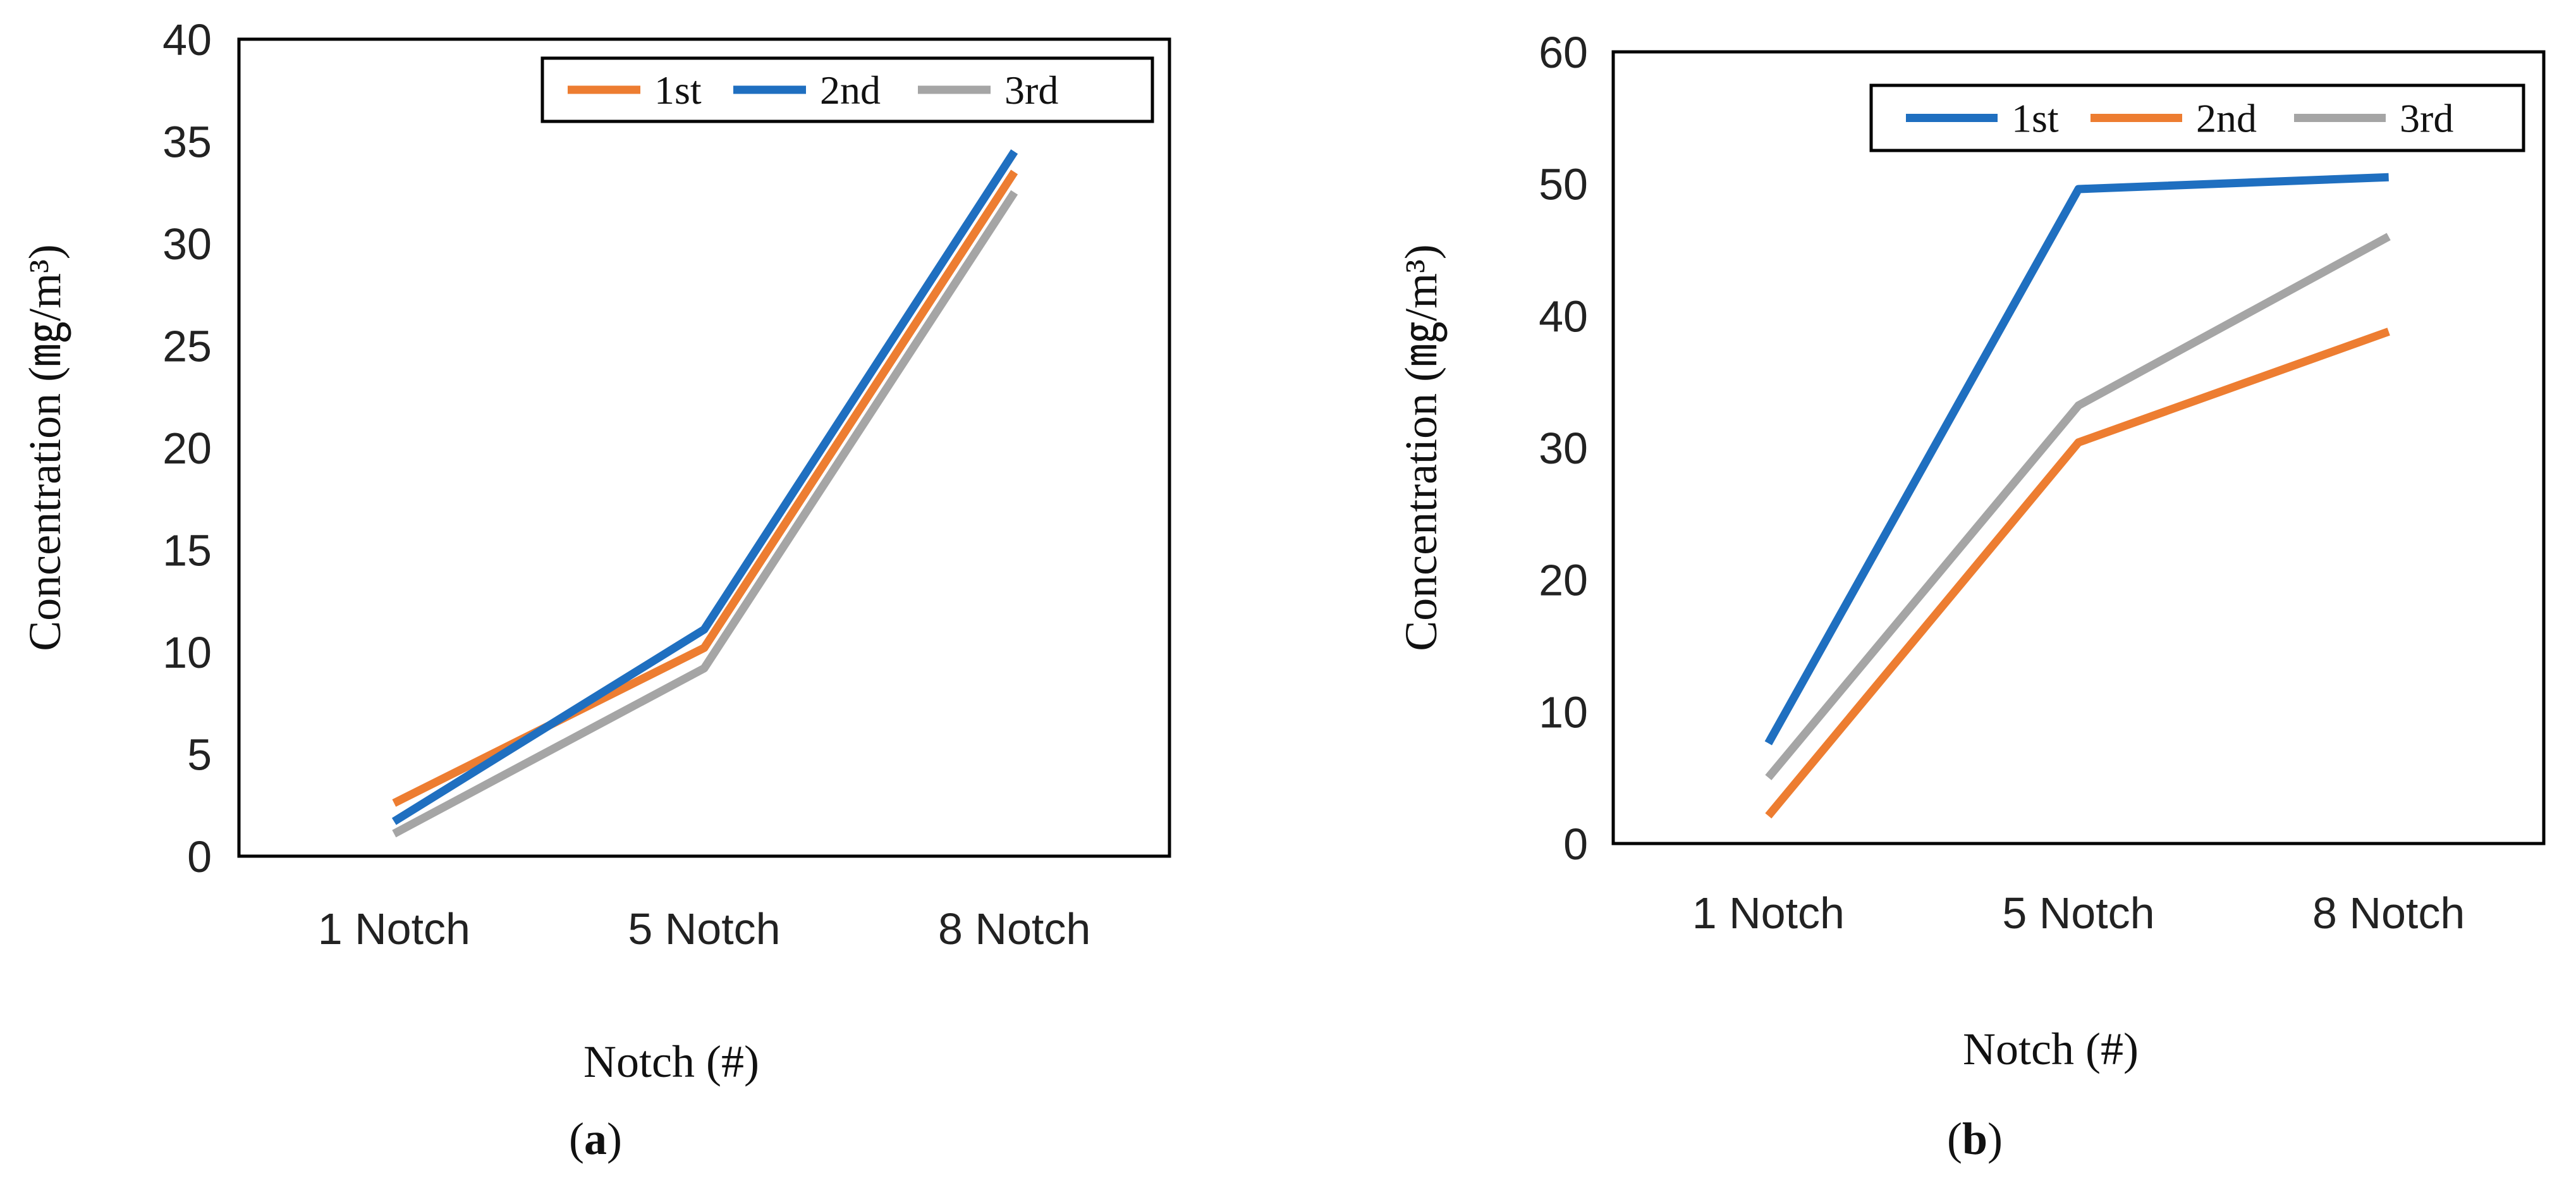  I want to click on y-tick-label: 50, so click(1563, 184).